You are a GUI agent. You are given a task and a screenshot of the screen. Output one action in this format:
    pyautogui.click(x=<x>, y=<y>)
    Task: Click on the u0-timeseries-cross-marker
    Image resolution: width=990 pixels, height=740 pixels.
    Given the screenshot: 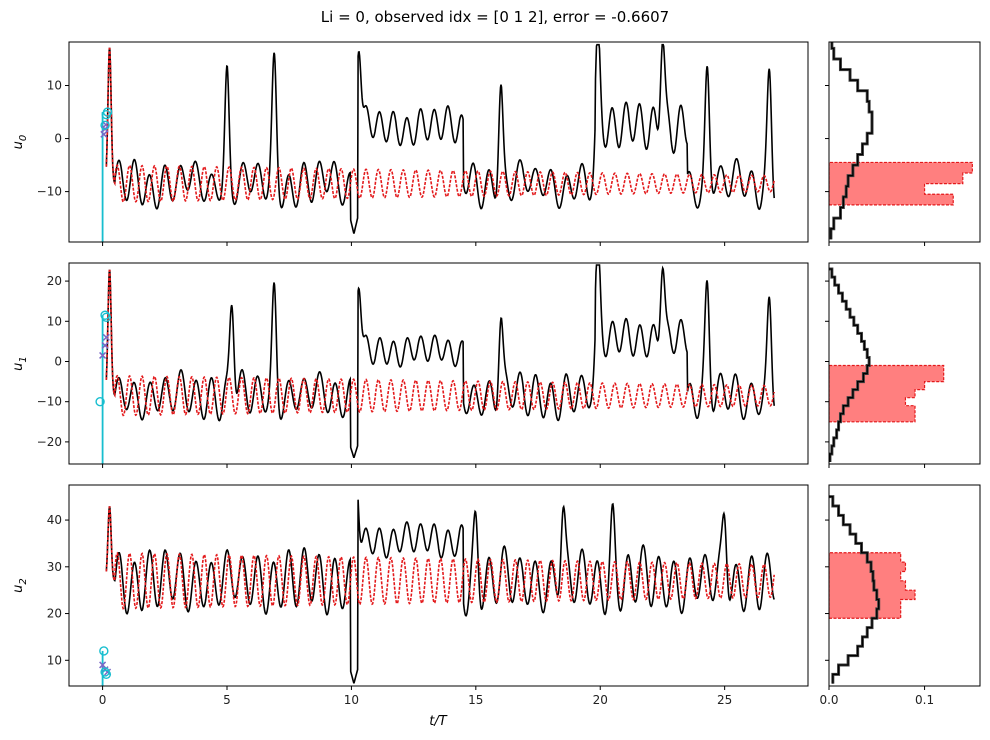 What is the action you would take?
    pyautogui.click(x=104, y=134)
    